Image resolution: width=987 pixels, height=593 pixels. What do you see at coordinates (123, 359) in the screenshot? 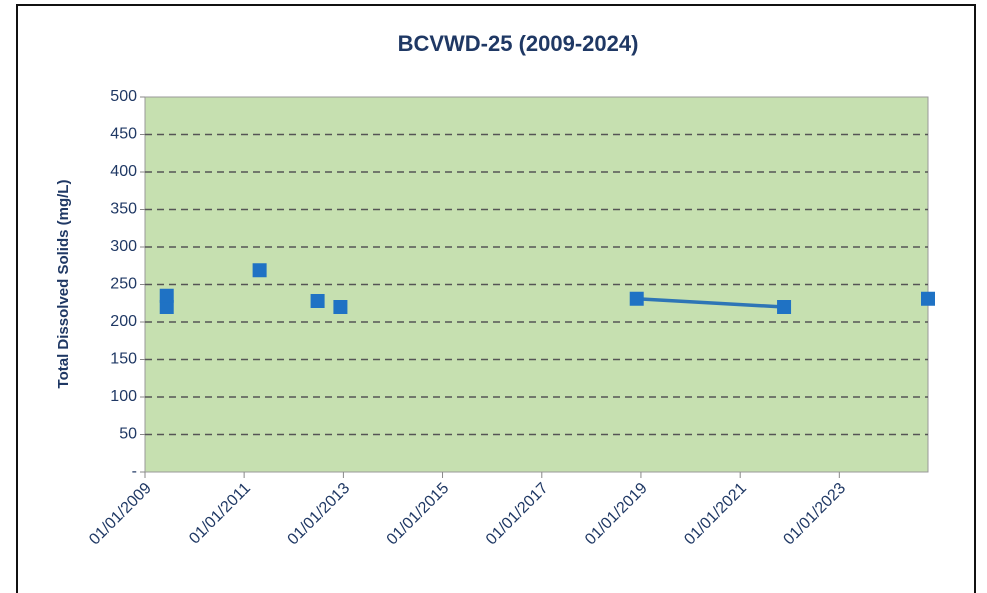
I see `y-tick-label: 150` at bounding box center [123, 359].